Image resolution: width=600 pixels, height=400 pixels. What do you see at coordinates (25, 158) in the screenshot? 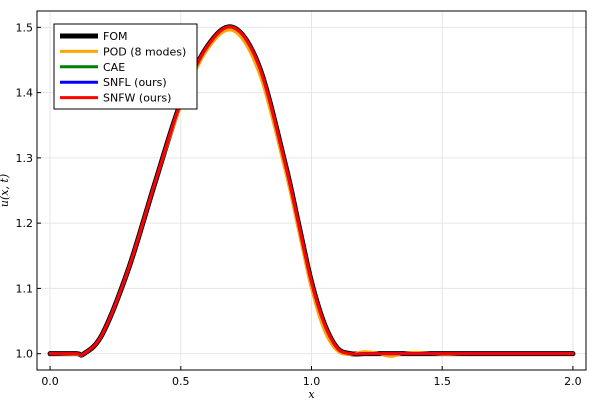
I see `y-tick-label: 1.3` at bounding box center [25, 158].